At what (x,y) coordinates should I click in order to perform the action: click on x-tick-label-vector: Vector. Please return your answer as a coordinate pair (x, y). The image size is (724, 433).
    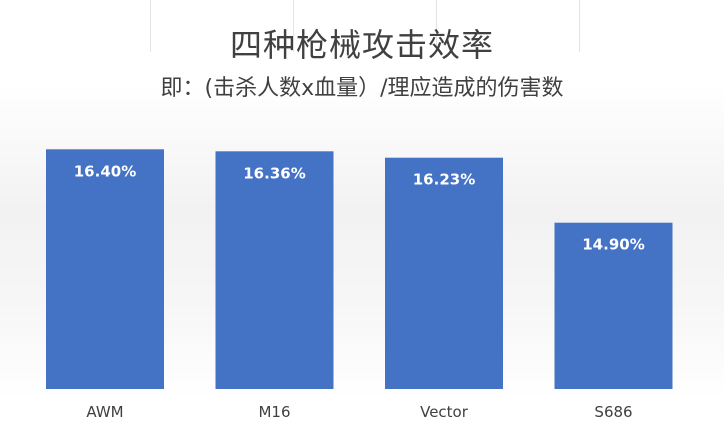
    Looking at the image, I should click on (444, 412).